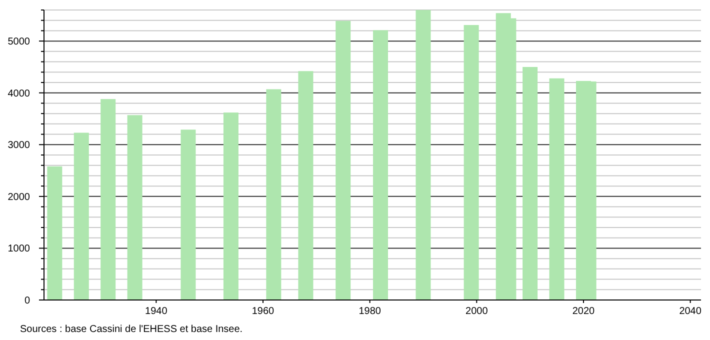 This screenshot has width=710, height=340. What do you see at coordinates (690, 311) in the screenshot?
I see `x-tick-label: 2040` at bounding box center [690, 311].